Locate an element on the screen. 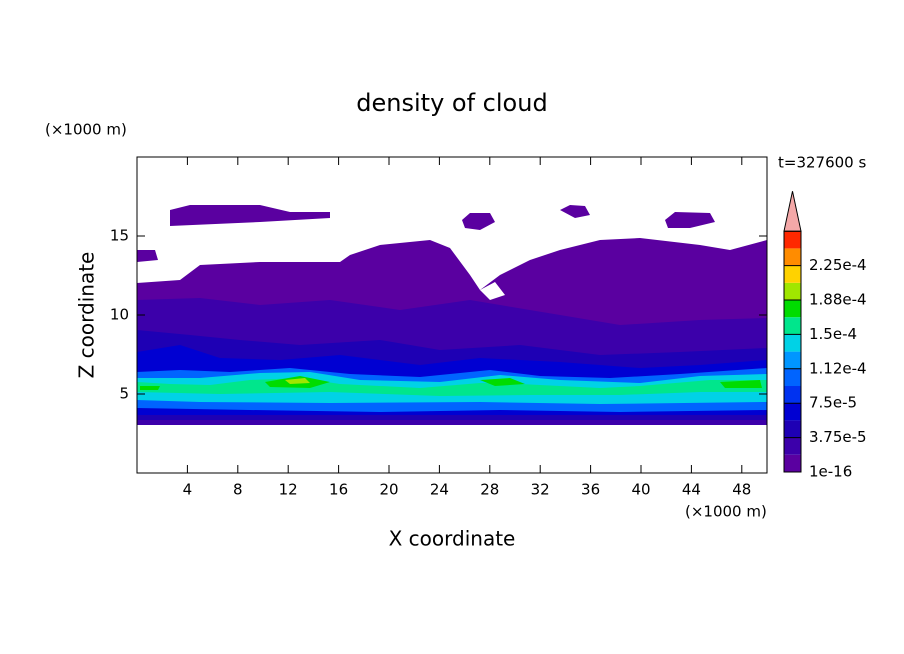 Image resolution: width=904 pixels, height=654 pixels. y-tick-label: 5 is located at coordinates (124, 394).